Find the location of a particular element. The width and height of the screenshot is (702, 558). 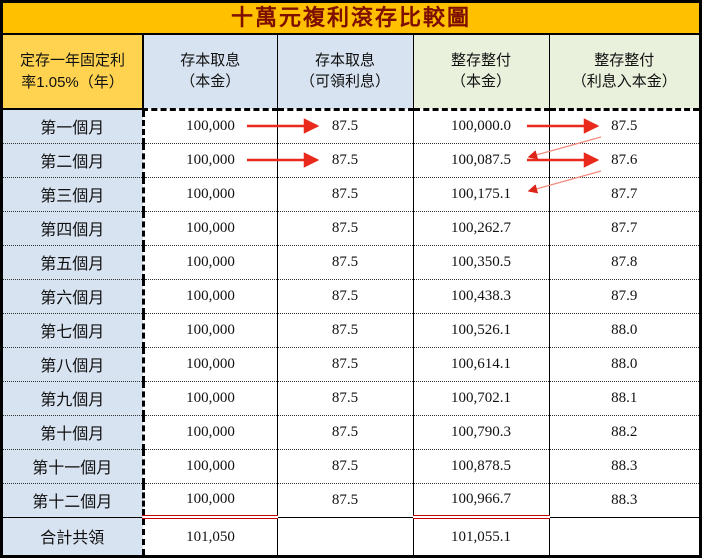

page-title: 十萬元複利滾存比較圖 is located at coordinates (351, 19).